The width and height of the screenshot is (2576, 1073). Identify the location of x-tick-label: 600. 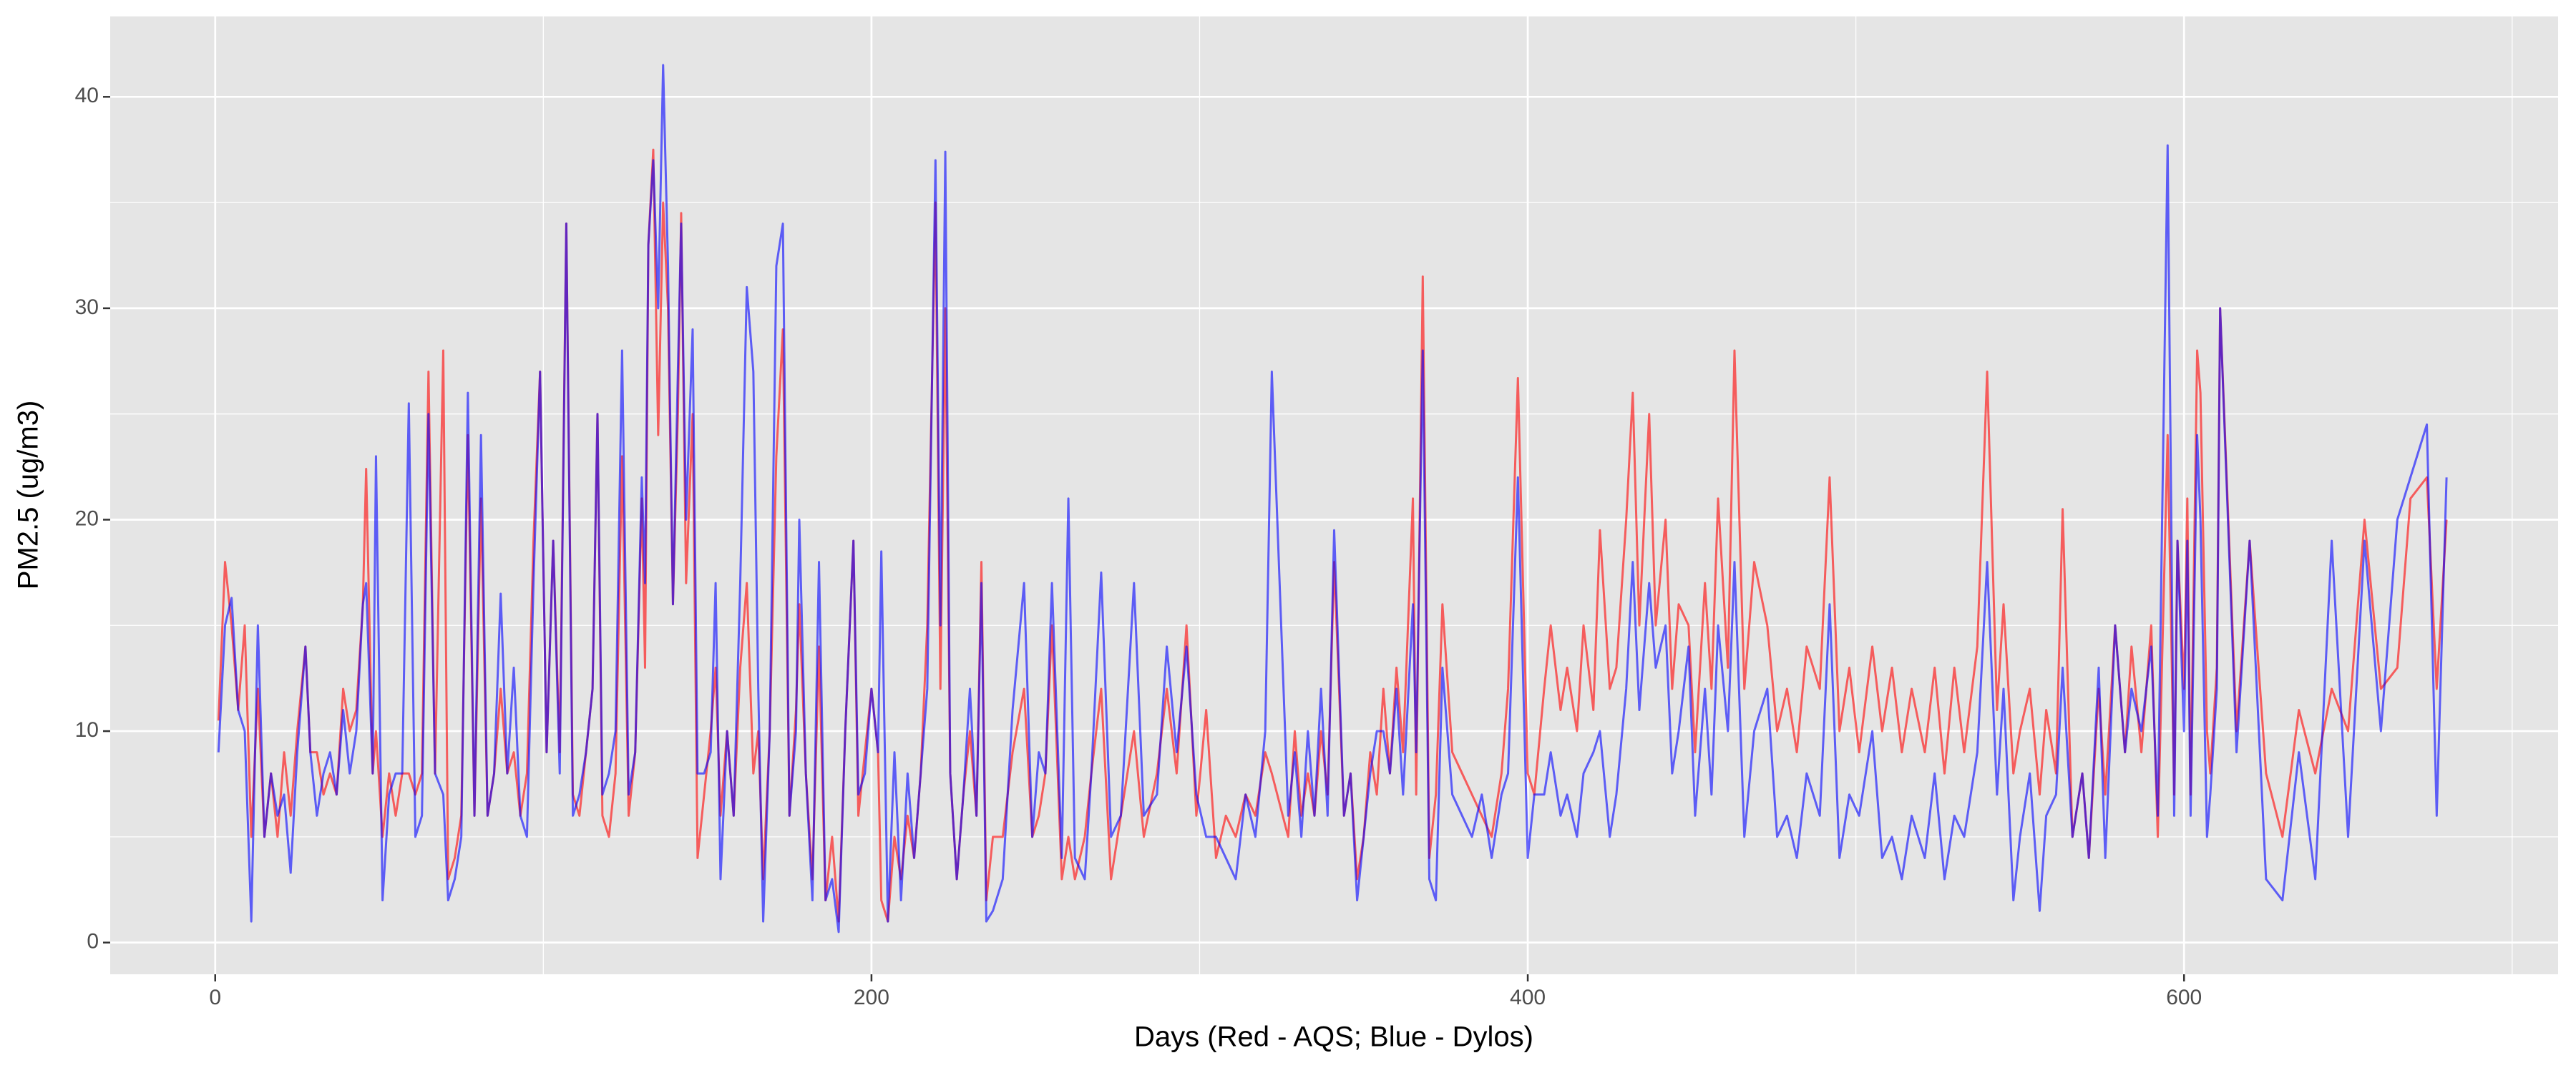
(2184, 997).